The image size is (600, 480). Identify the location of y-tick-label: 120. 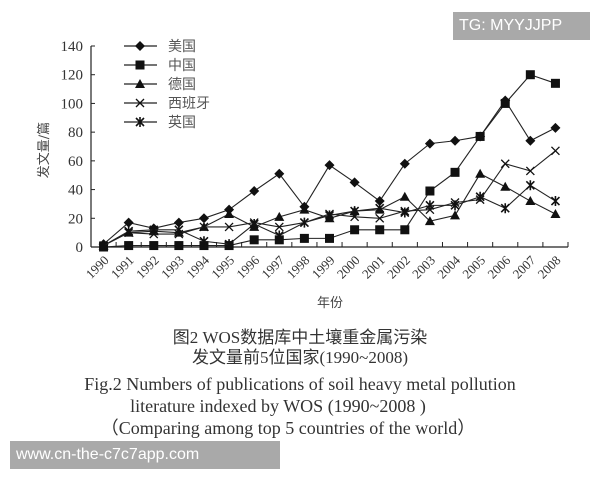
(72, 76).